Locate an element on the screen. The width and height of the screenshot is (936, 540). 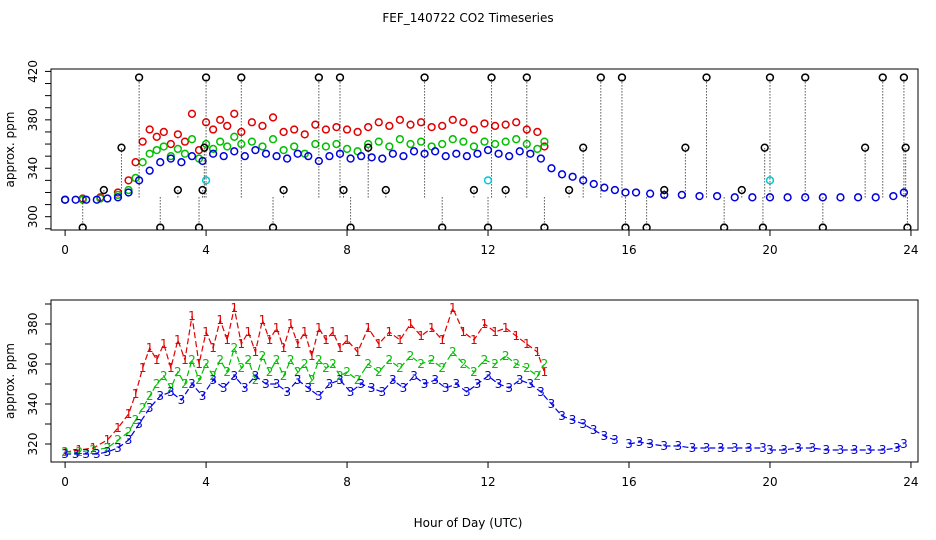
x-tick-label: 24 is located at coordinates (910, 482).